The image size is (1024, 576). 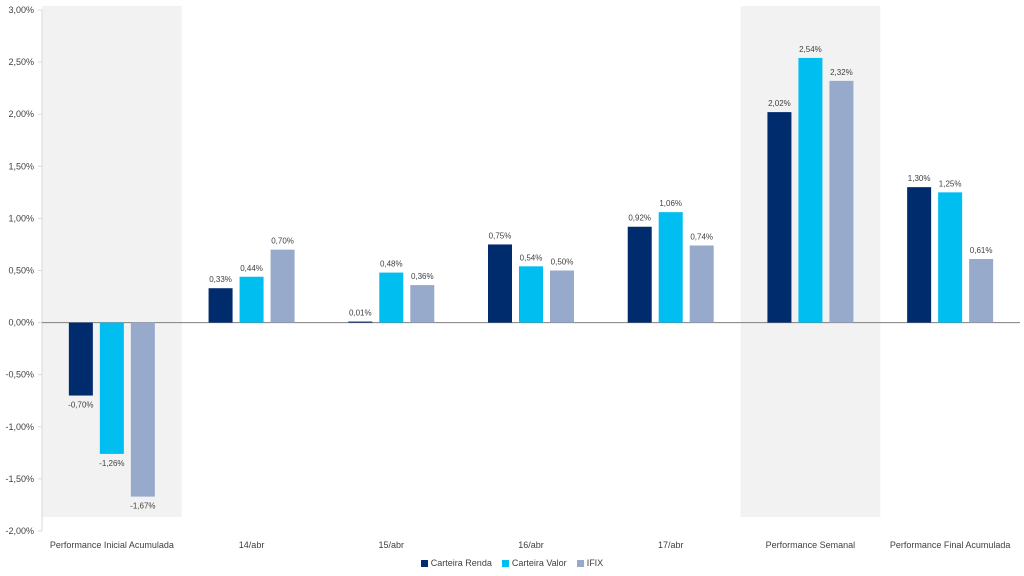 I want to click on data-label-ifix-performance-final-acumulada: 0,61%, so click(x=981, y=250).